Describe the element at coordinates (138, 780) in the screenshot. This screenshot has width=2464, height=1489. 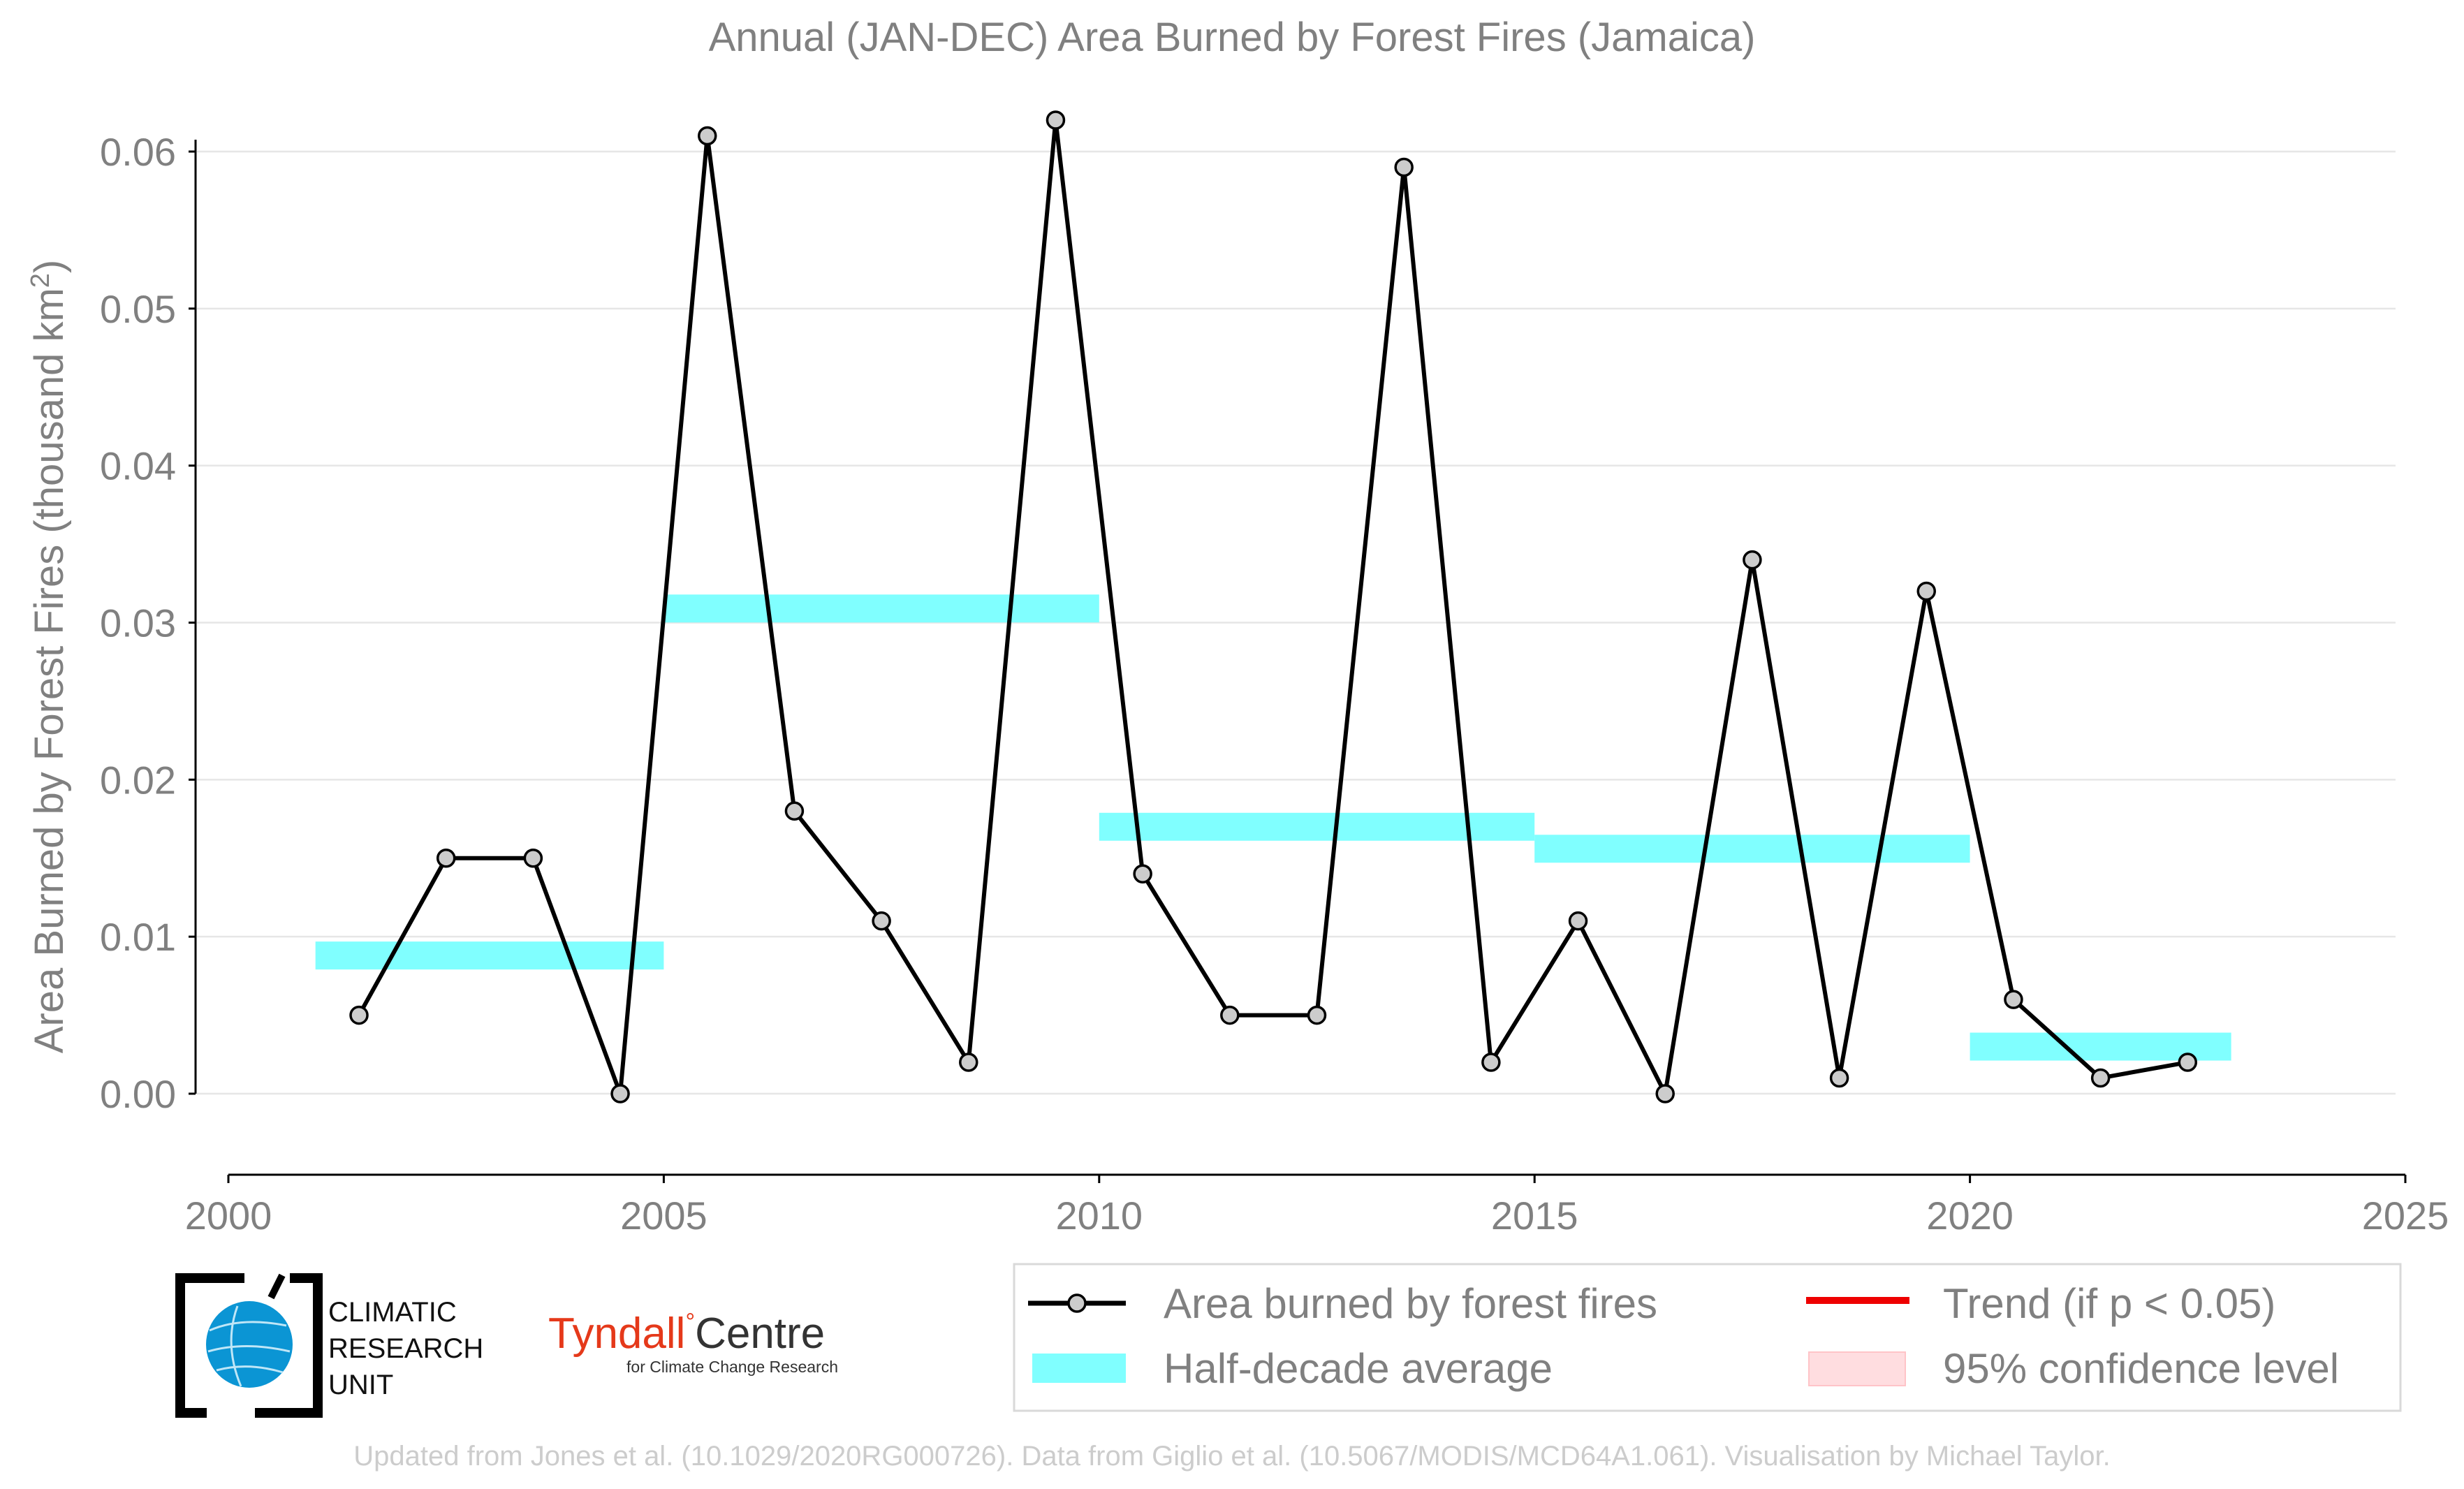
I see `y-tick-label: 0.02` at that location.